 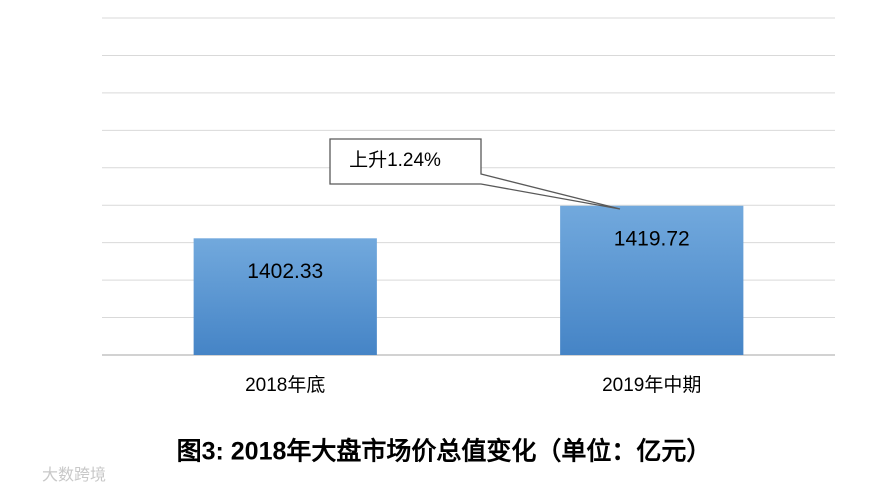 I want to click on value-label: 1419.72, so click(x=652, y=238).